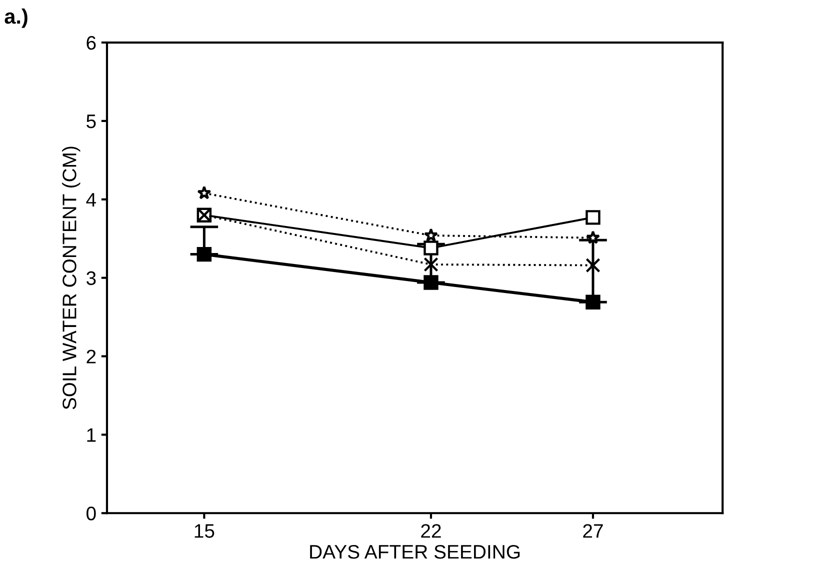  Describe the element at coordinates (71, 278) in the screenshot. I see `y-axis-title: SOIL WATER CONTENT (CM)` at that location.